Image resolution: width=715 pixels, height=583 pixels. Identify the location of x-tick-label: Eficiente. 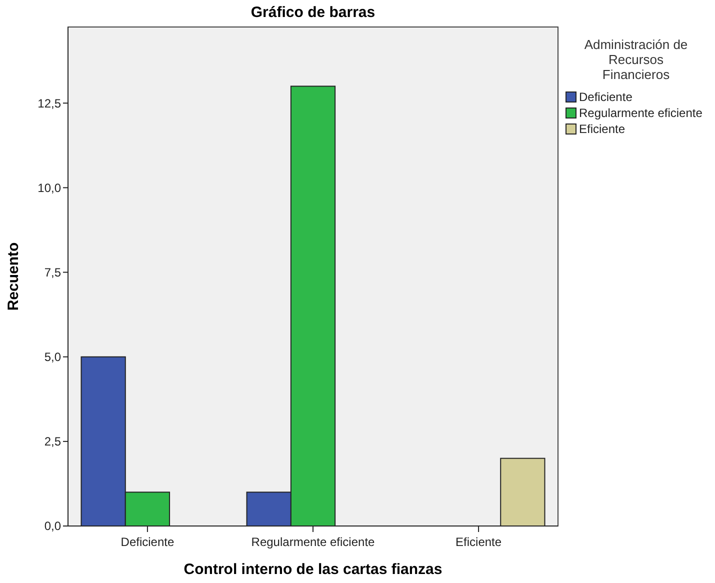
(479, 542).